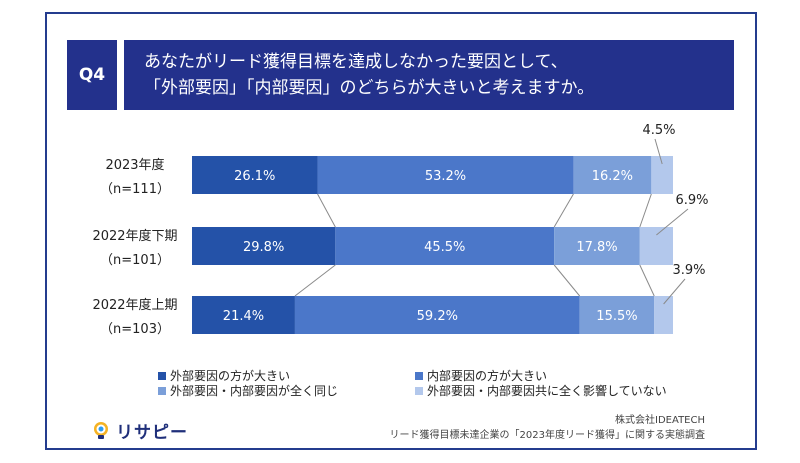 The width and height of the screenshot is (800, 463). I want to click on legend-label: 外部要因の方が大きい, so click(230, 376).